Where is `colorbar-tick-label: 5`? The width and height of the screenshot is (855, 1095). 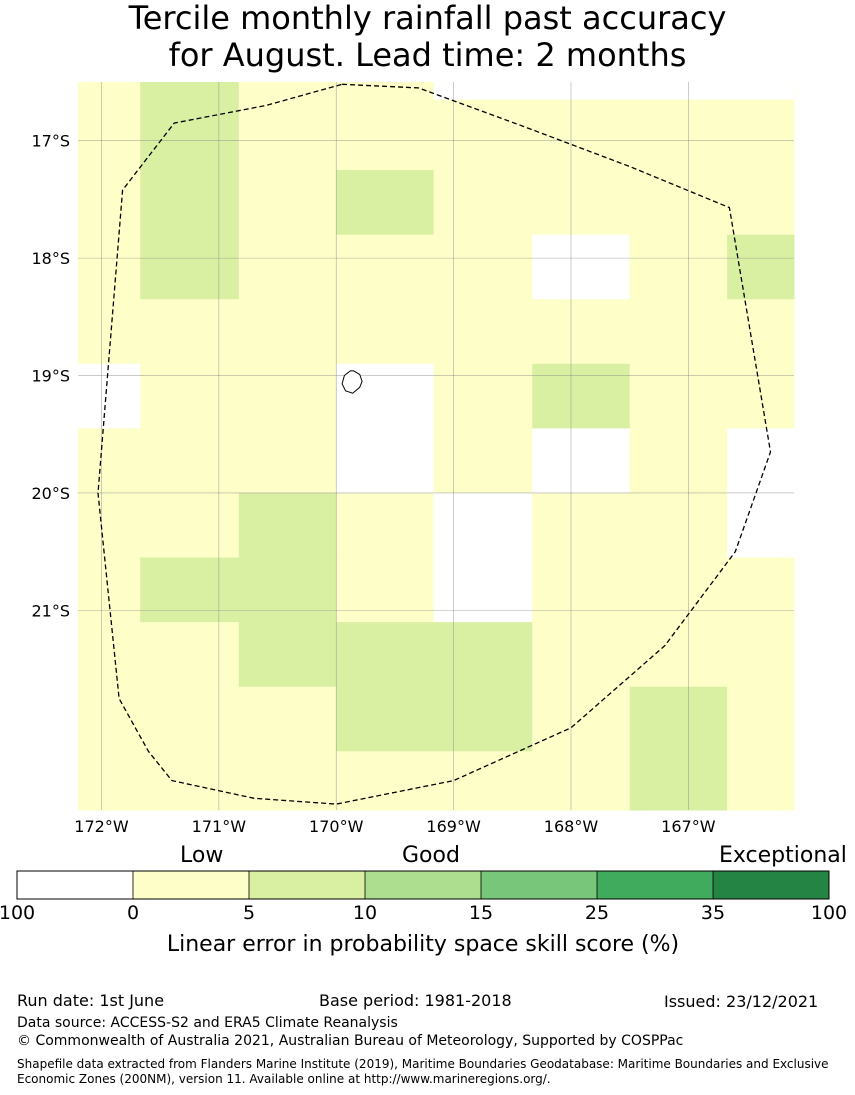
colorbar-tick-label: 5 is located at coordinates (249, 913).